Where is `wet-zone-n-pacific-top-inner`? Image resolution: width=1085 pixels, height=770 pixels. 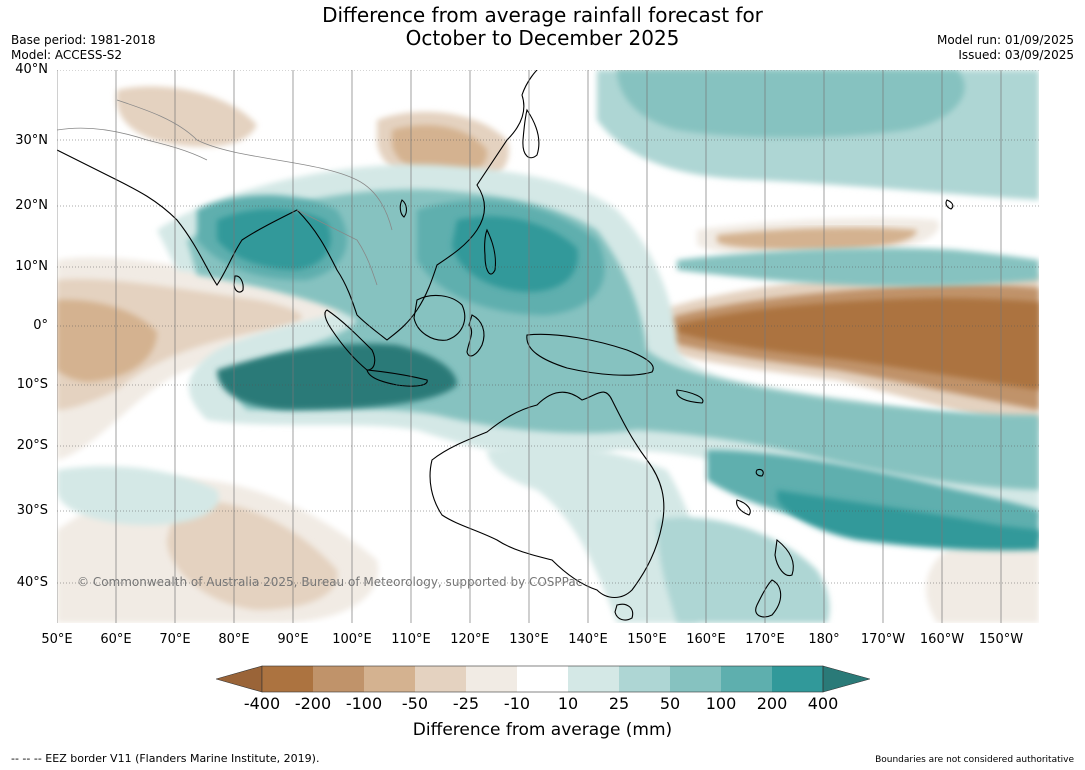
wet-zone-n-pacific-top-inner is located at coordinates (791, 104).